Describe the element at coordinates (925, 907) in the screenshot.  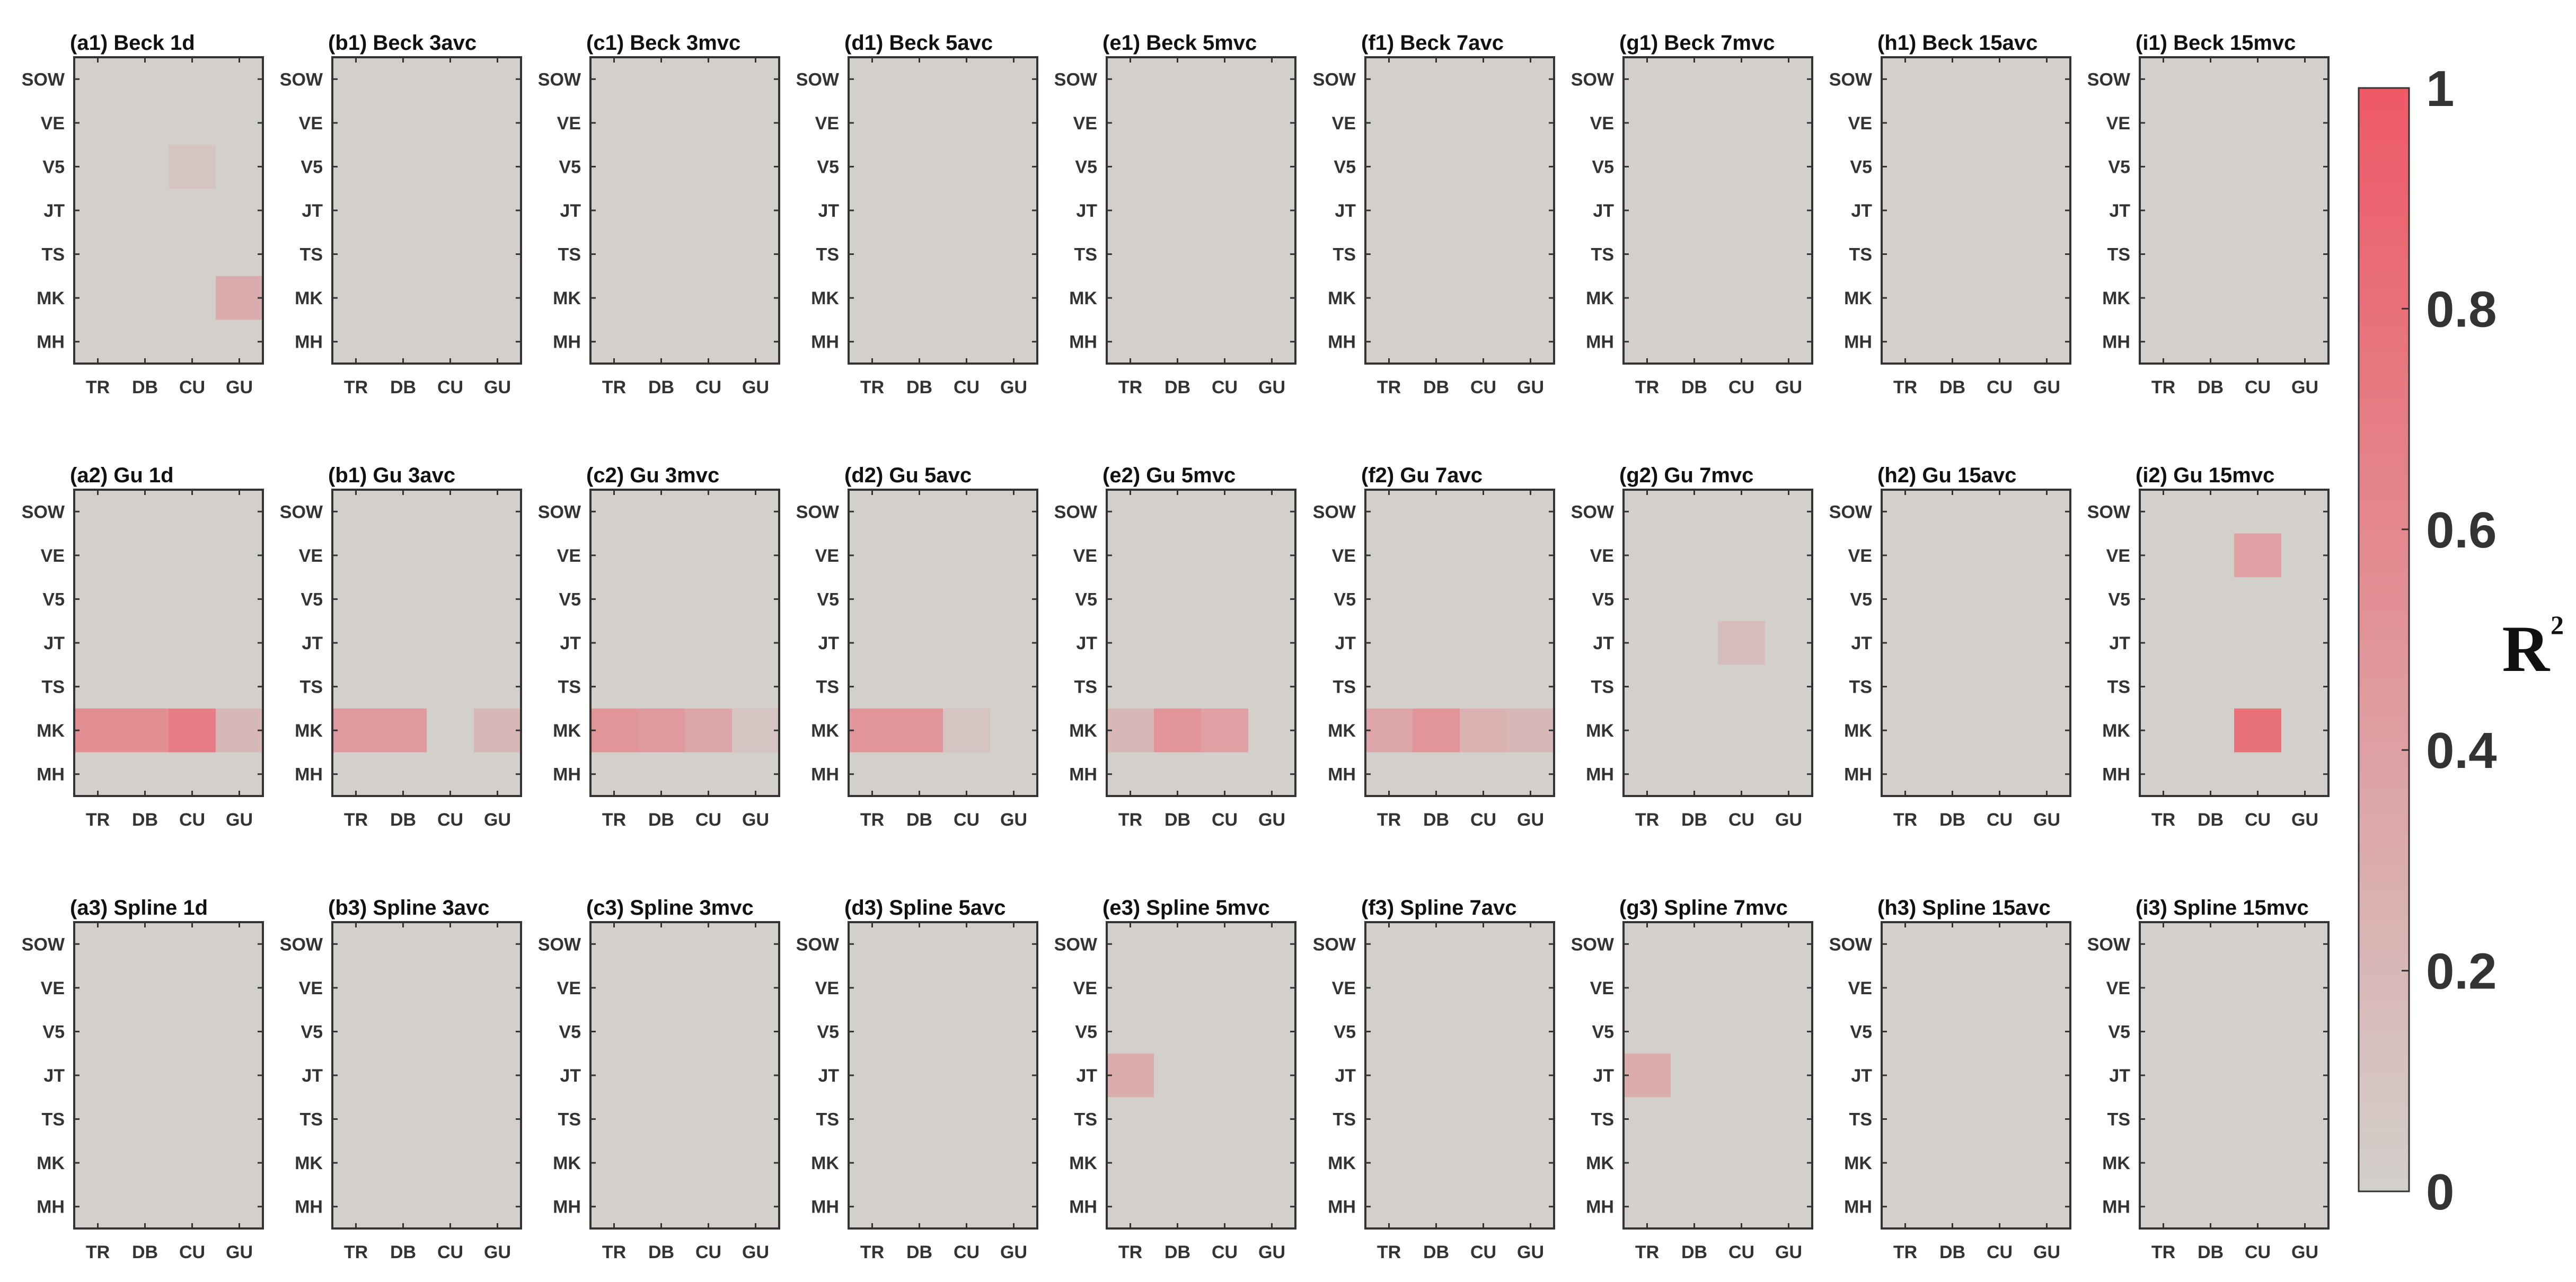
I see `panel-title: (d3) Spline 5avc` at that location.